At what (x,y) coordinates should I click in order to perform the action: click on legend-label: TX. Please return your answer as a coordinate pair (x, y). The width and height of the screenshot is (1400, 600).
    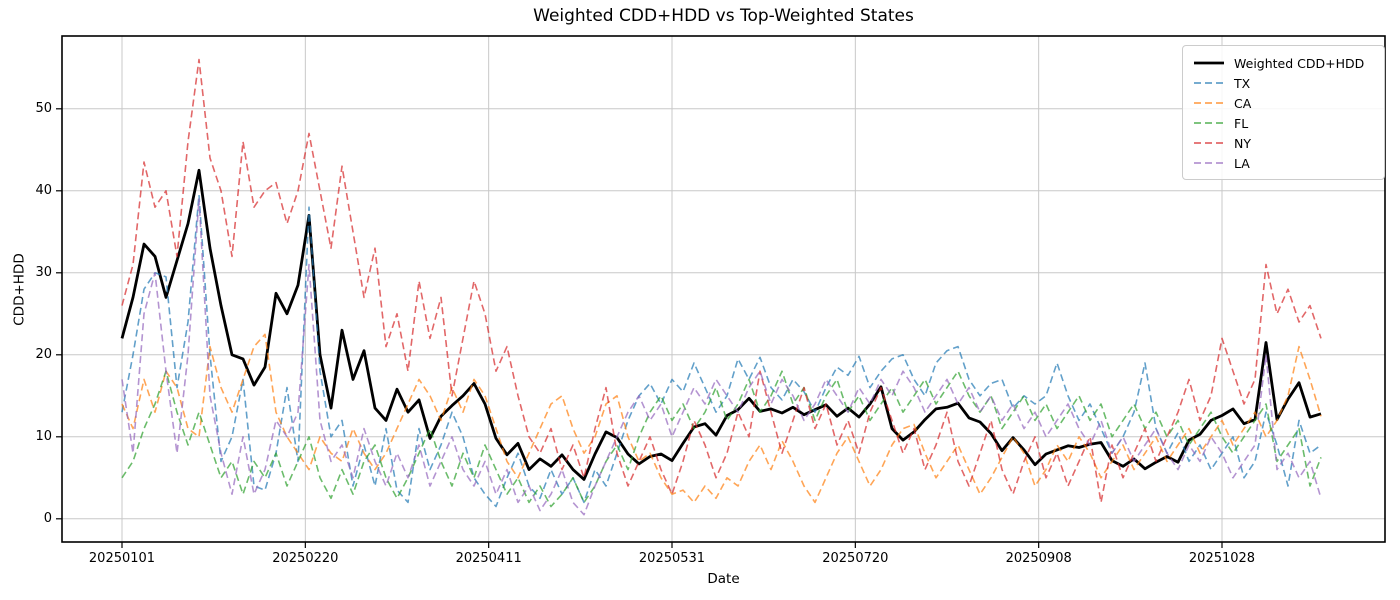
    Looking at the image, I should click on (1242, 83).